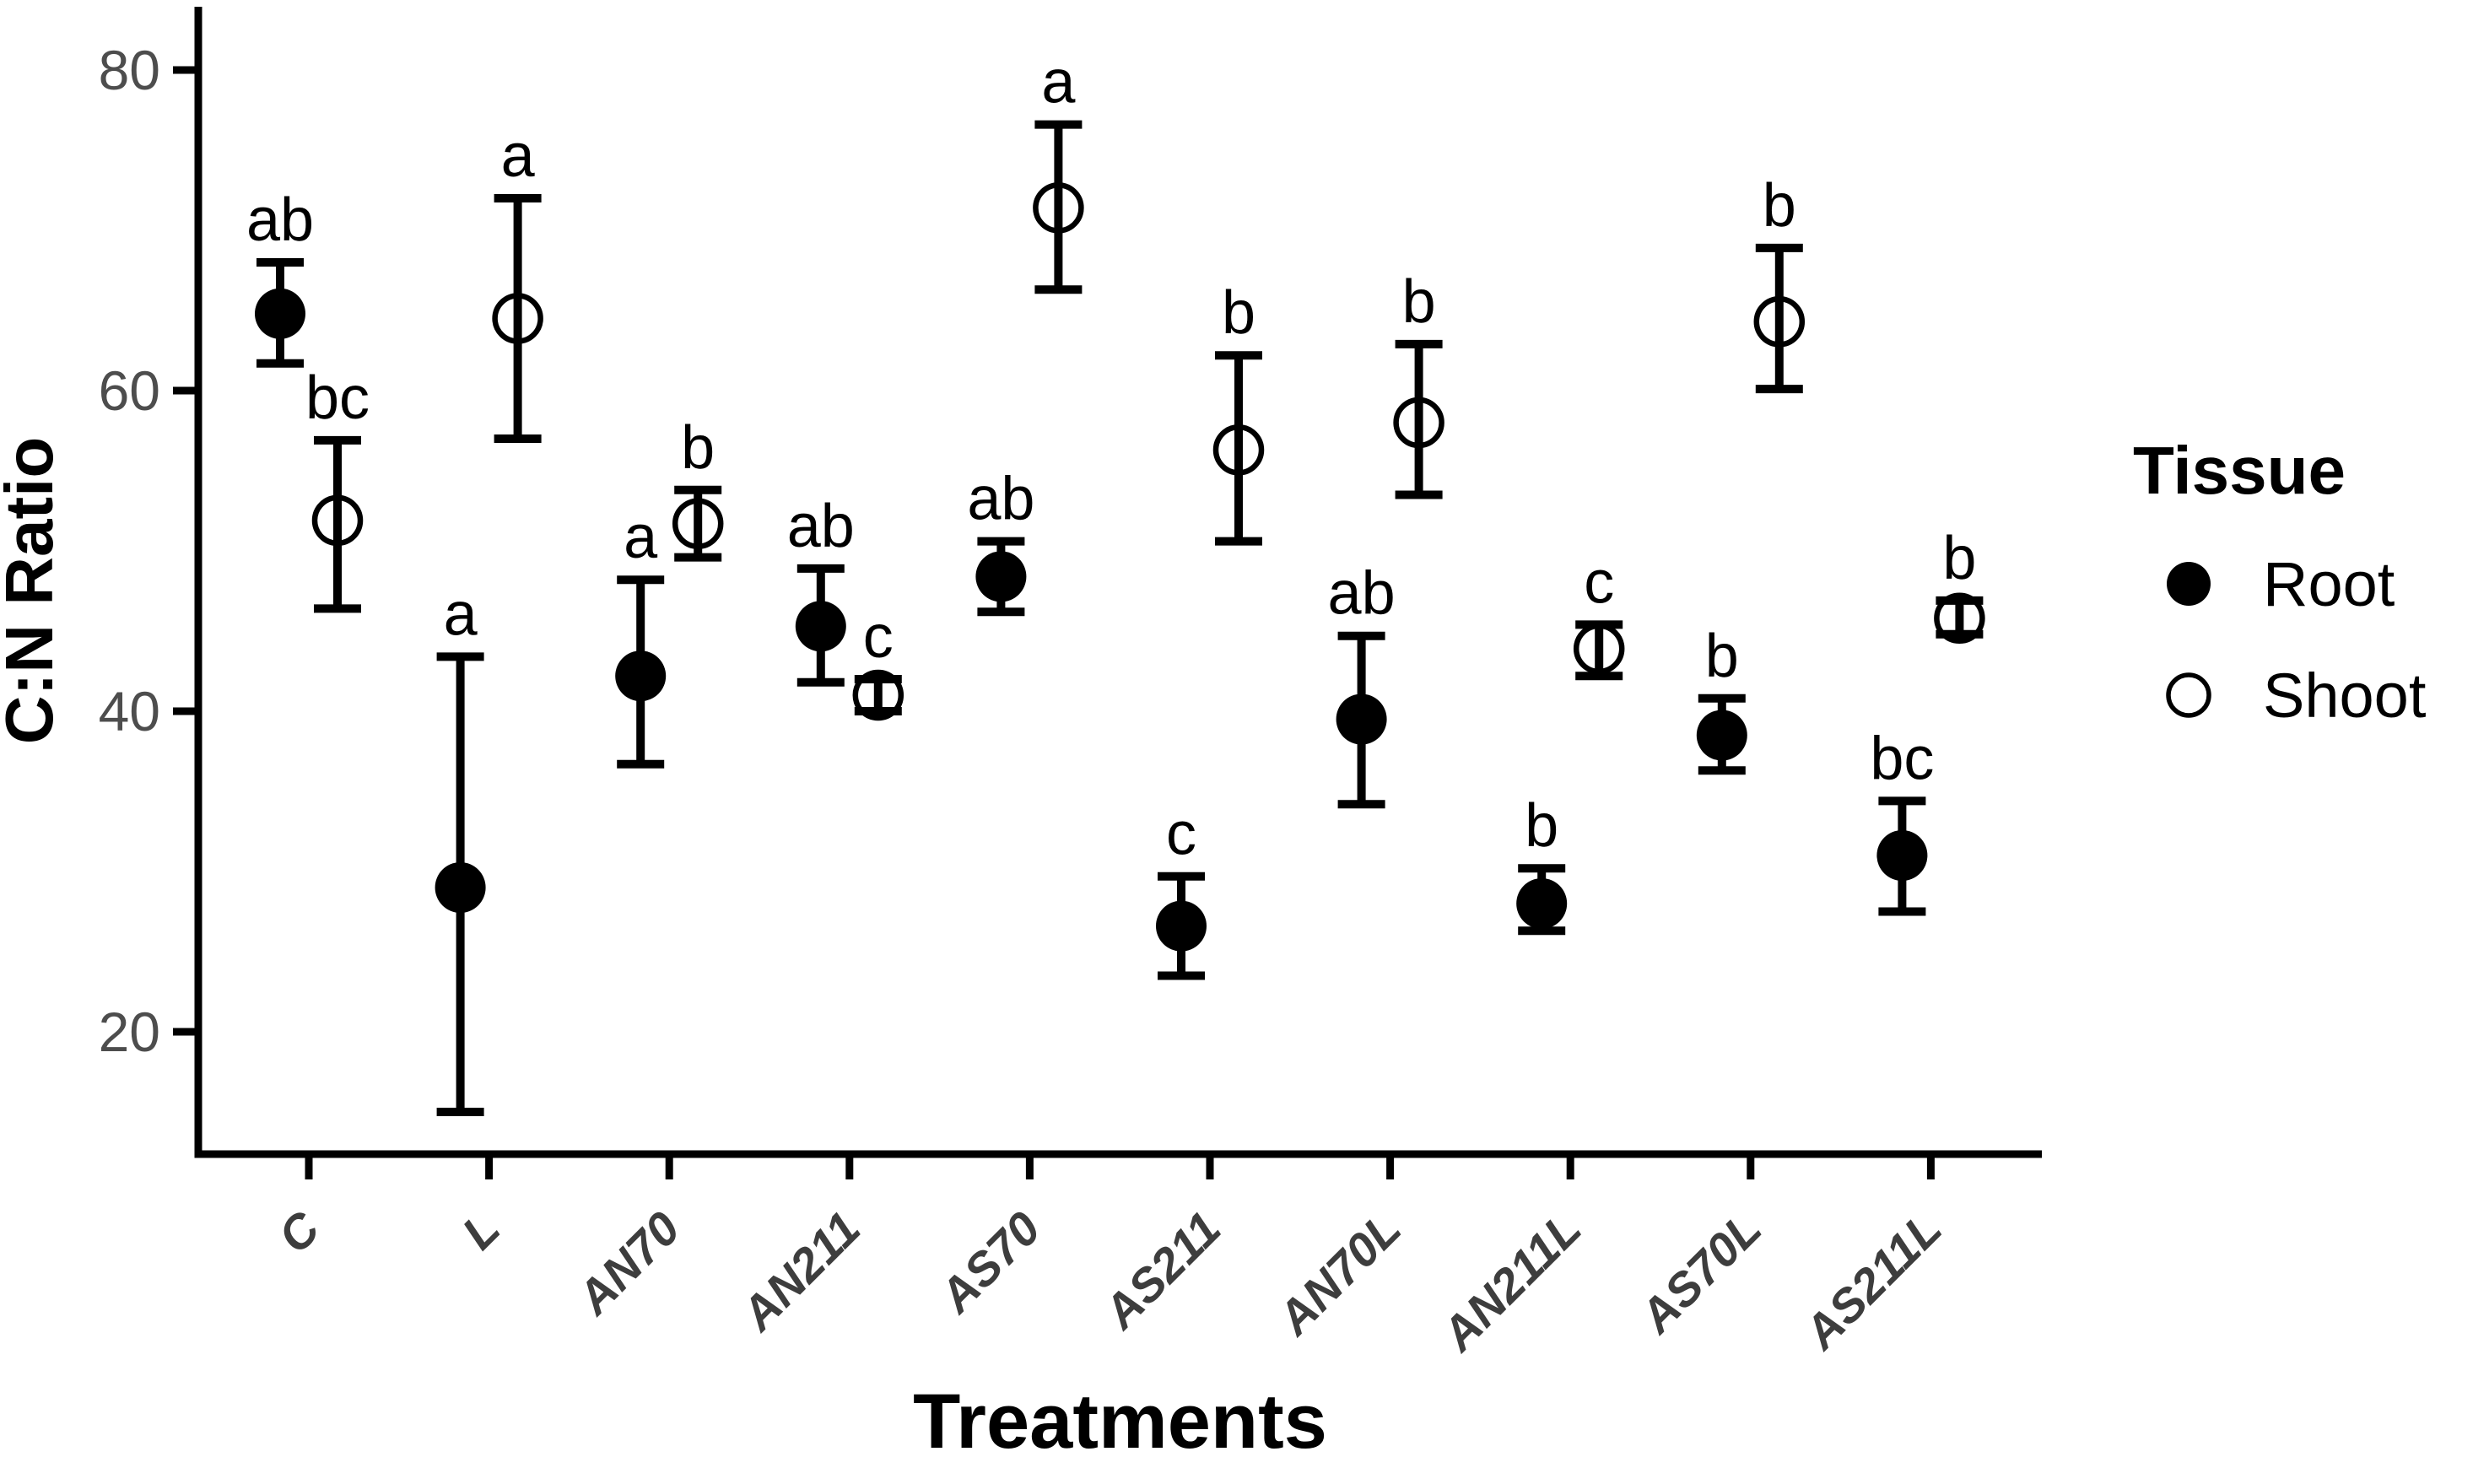 The image size is (2473, 1484). What do you see at coordinates (33, 590) in the screenshot?
I see `y-axis-title: C:N Ratio` at bounding box center [33, 590].